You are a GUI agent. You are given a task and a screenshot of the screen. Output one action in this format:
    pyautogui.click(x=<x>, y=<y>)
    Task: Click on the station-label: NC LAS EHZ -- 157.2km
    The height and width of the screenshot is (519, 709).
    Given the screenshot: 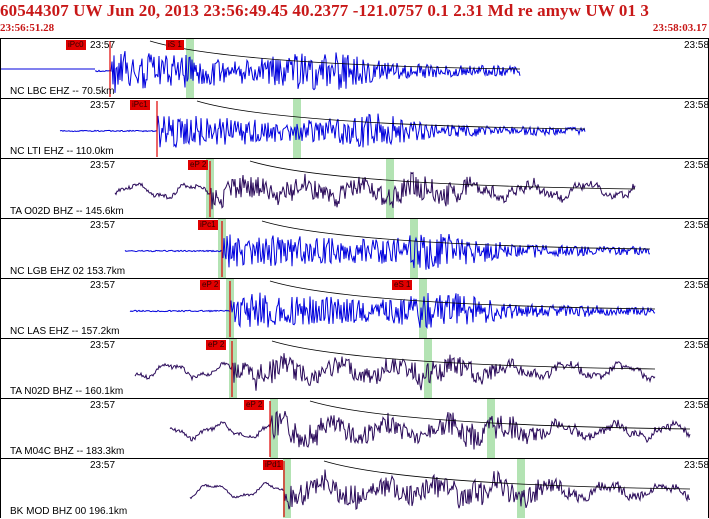 What is the action you would take?
    pyautogui.click(x=65, y=331)
    